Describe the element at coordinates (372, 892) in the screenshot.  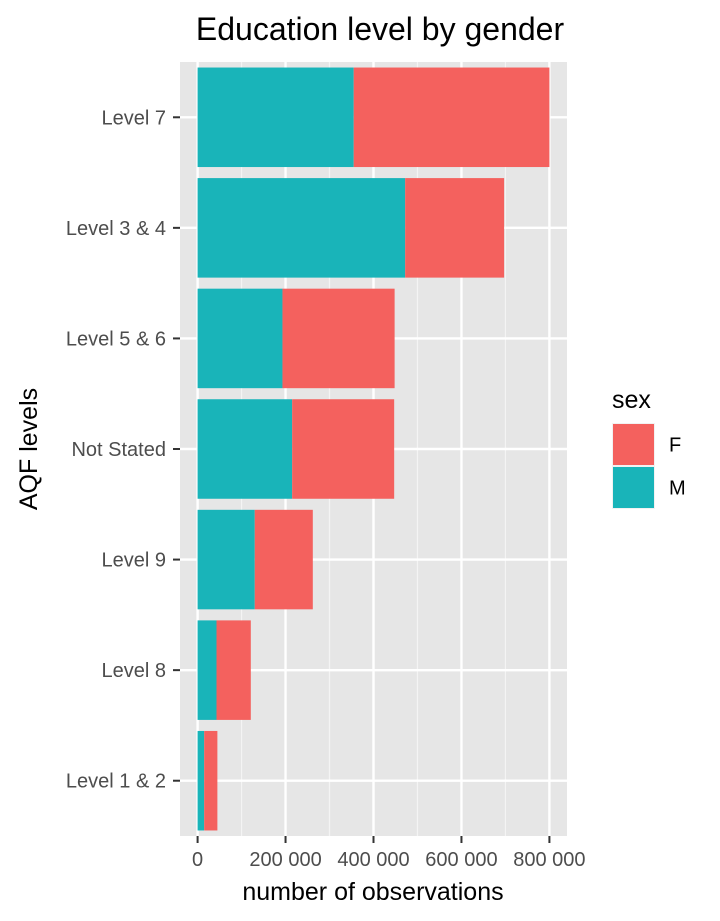
I see `x-axis-title: number of observations` at that location.